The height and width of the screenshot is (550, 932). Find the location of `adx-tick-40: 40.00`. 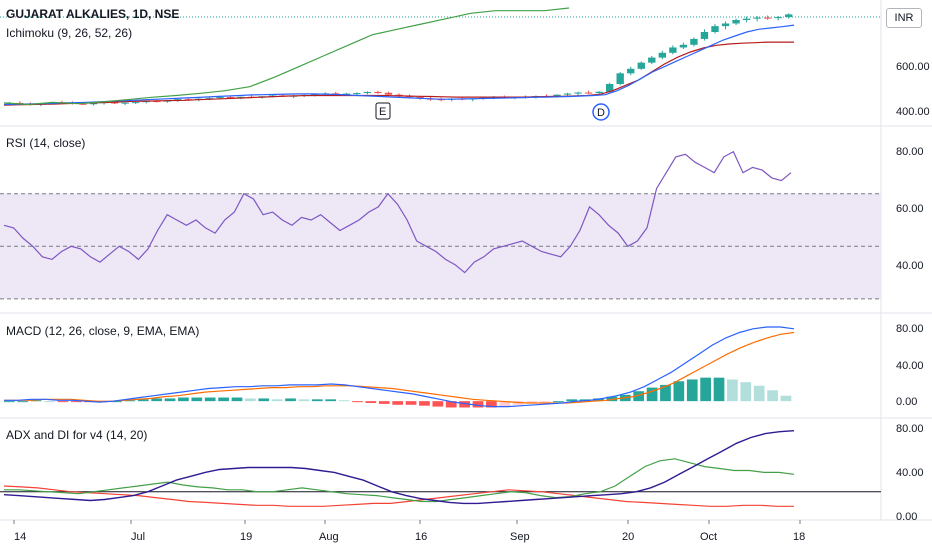

adx-tick-40: 40.00 is located at coordinates (910, 473).